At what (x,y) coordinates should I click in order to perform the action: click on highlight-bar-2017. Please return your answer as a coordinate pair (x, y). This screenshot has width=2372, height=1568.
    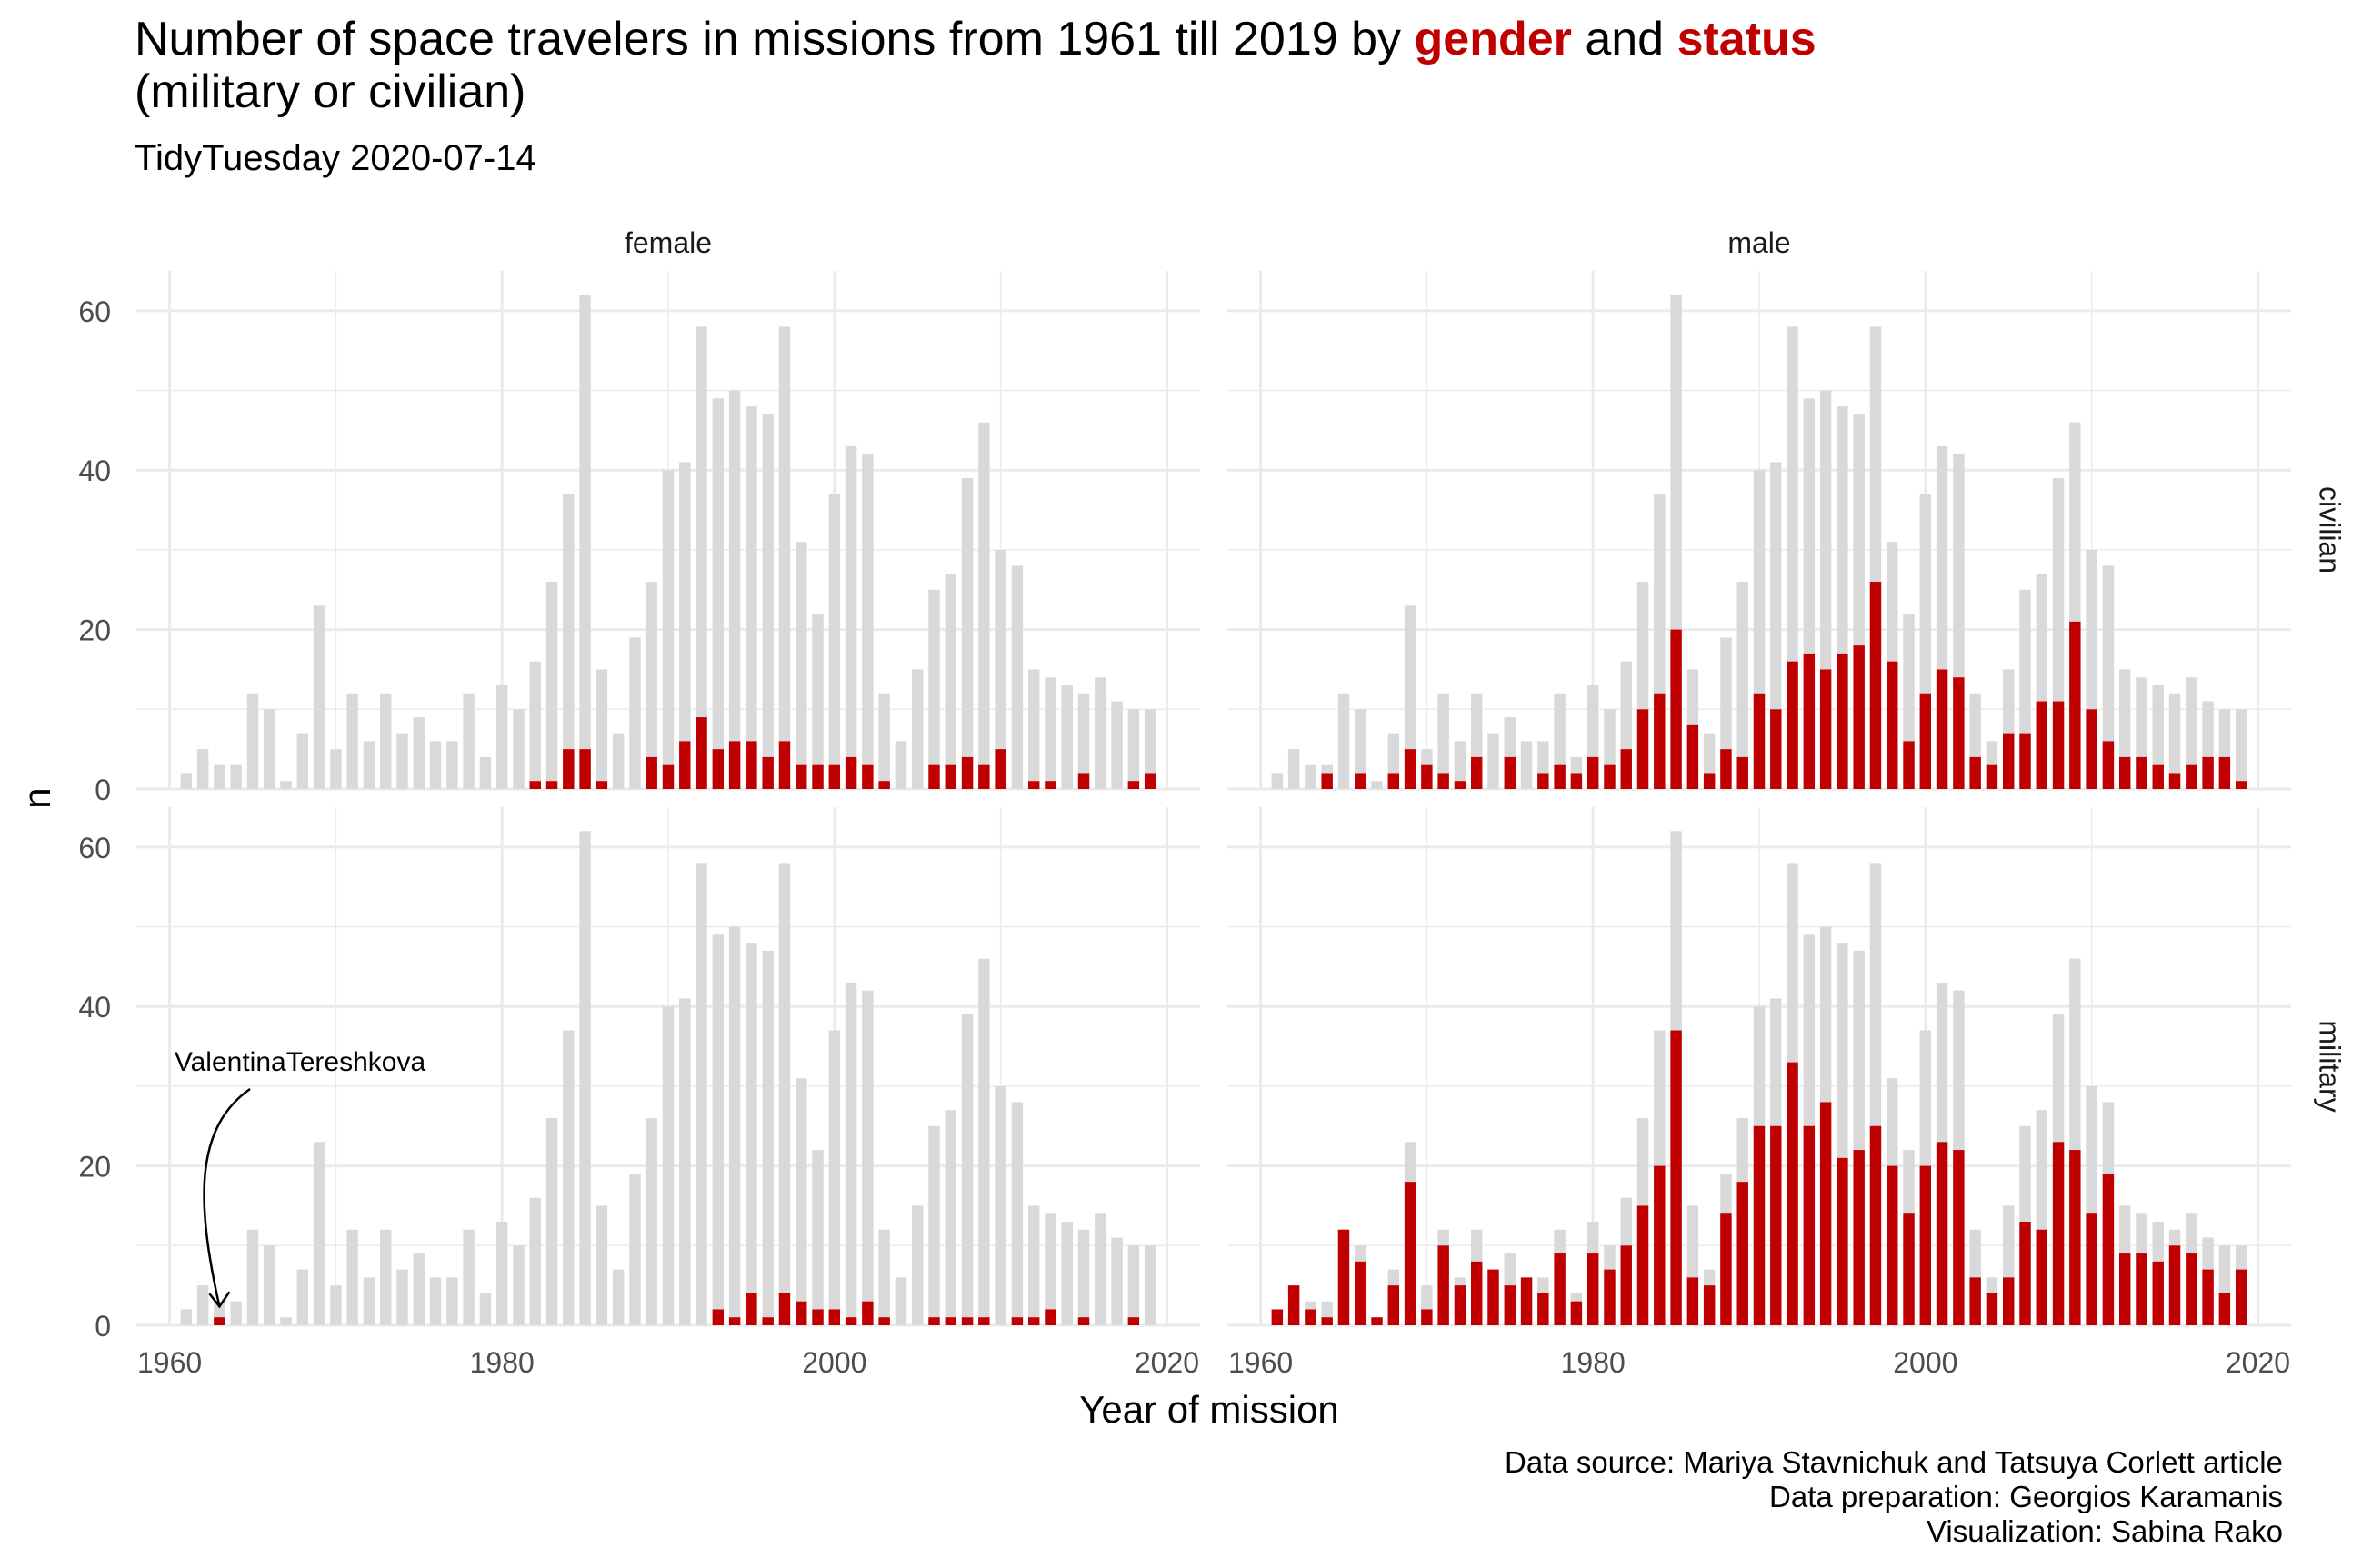
    Looking at the image, I should click on (2208, 1297).